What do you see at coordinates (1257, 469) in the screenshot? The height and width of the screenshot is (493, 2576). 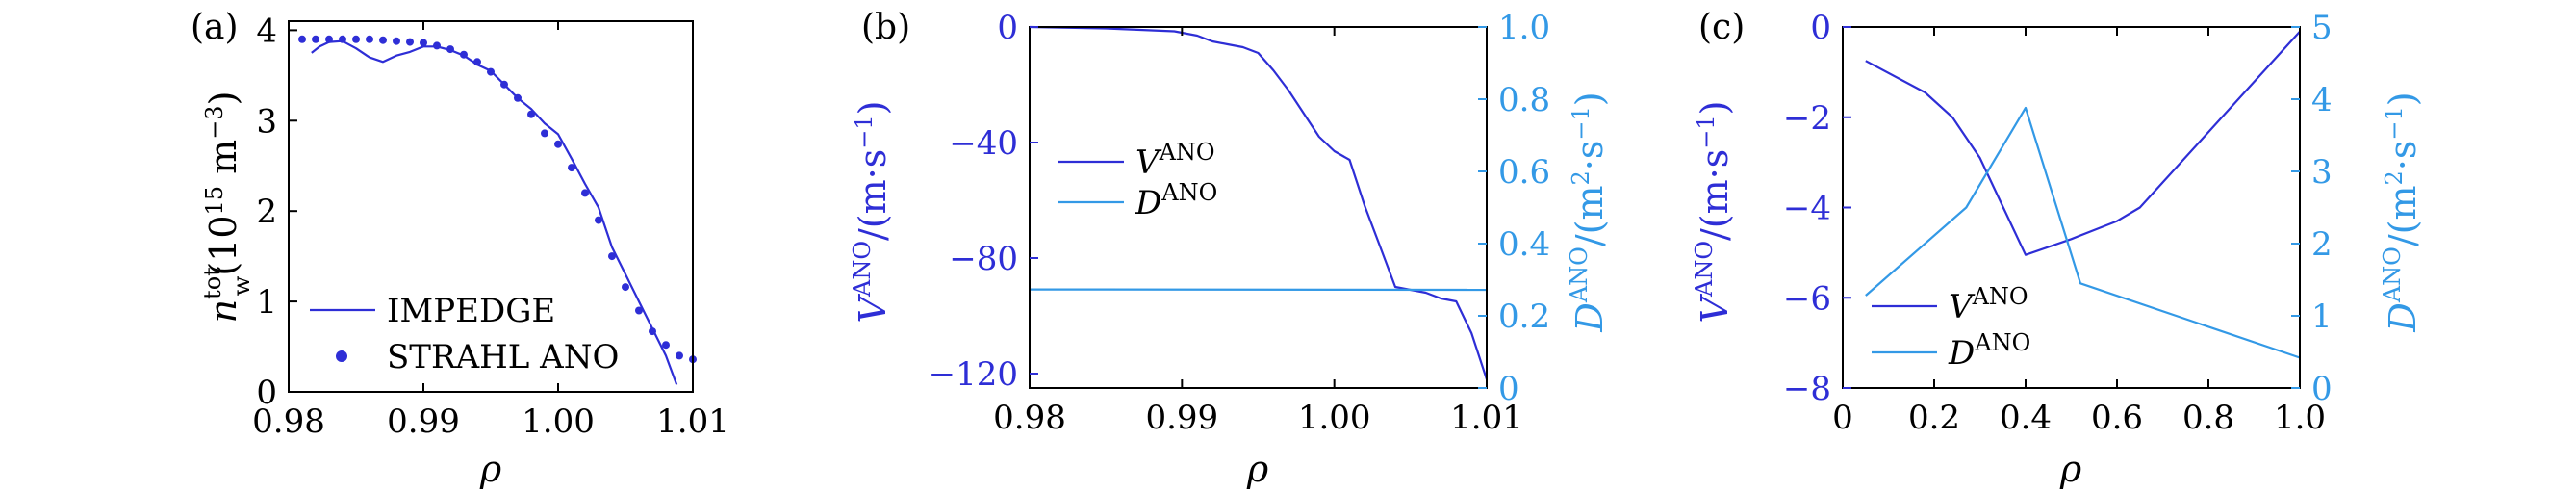 I see `panel-b-x-label: ρ` at bounding box center [1257, 469].